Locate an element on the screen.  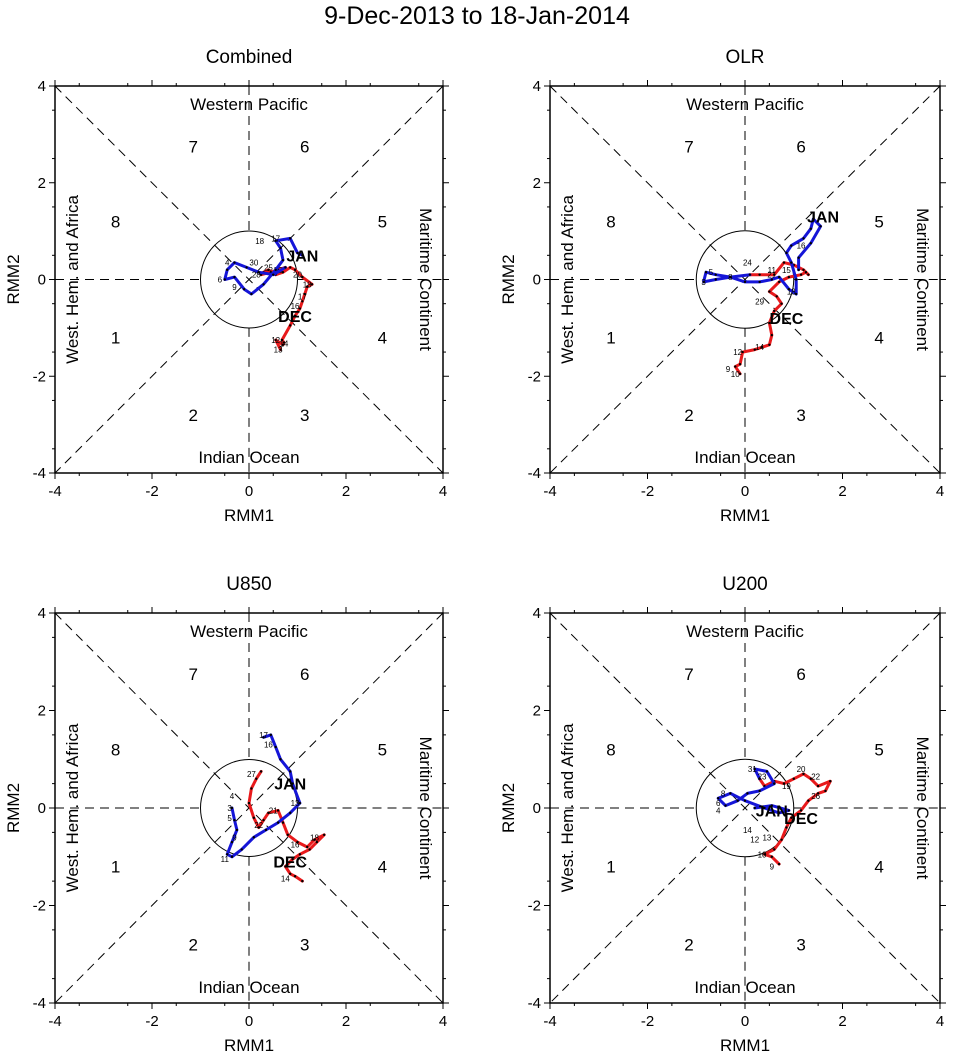
day-label: 6 is located at coordinates (718, 803).